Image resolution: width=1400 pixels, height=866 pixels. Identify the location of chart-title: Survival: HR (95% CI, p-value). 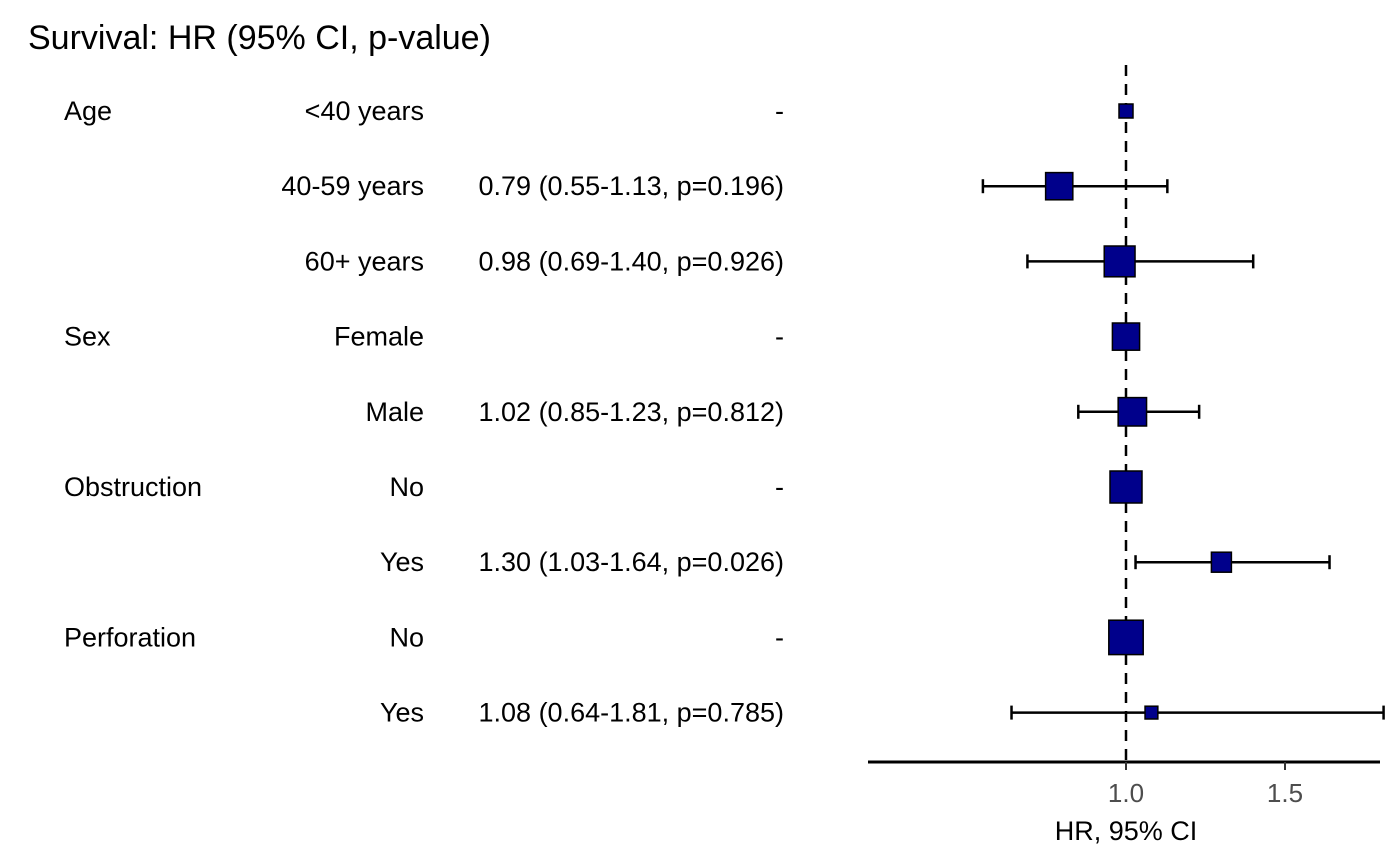
(259, 38).